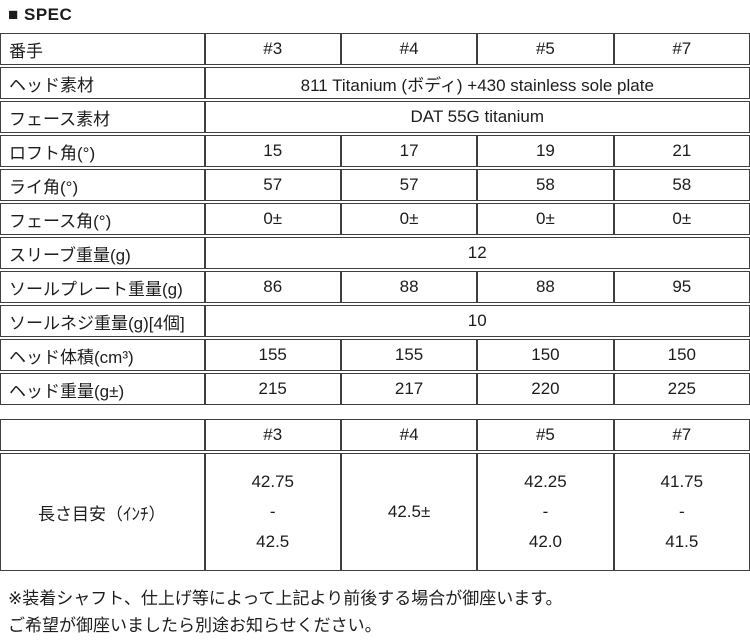 The width and height of the screenshot is (750, 641). Describe the element at coordinates (272, 49) in the screenshot. I see `spec-cell: #3` at that location.